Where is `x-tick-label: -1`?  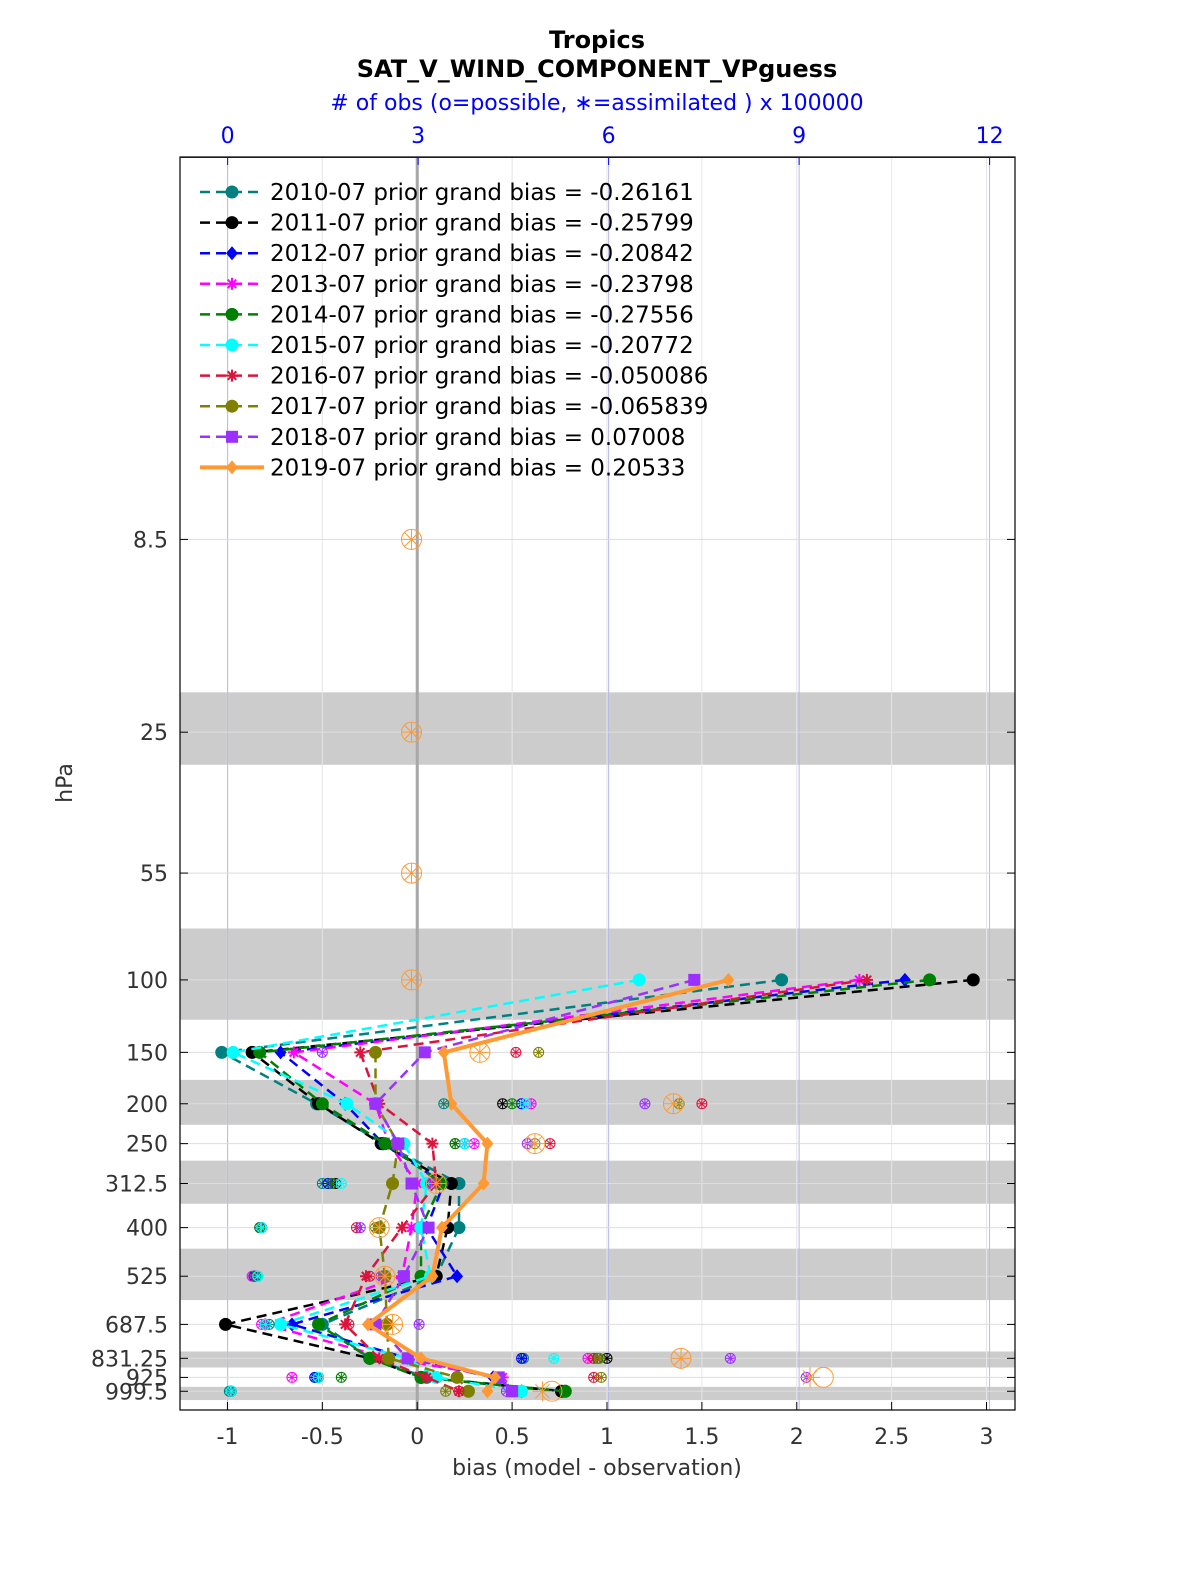 x-tick-label: -1 is located at coordinates (227, 1437).